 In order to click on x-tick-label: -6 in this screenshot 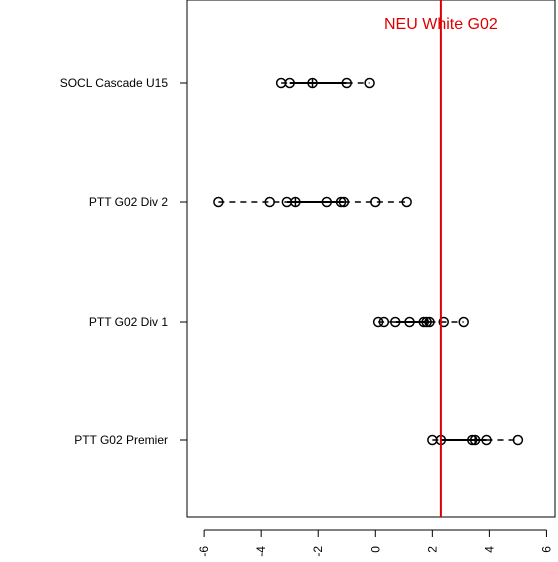, I will do `click(204, 551)`.